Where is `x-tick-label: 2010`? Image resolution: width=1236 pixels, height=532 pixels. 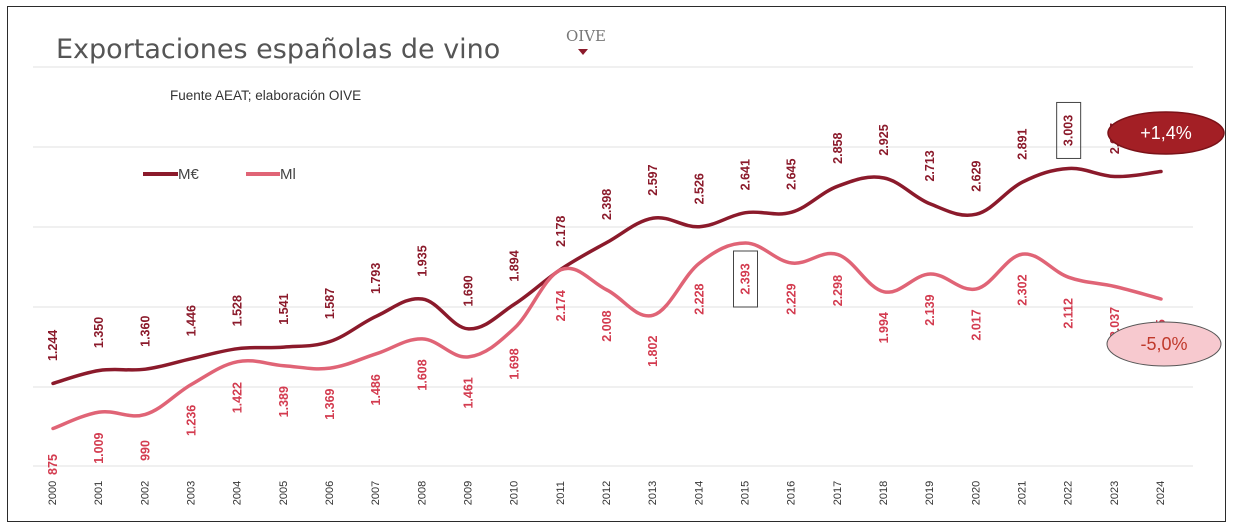
x-tick-label: 2010 is located at coordinates (515, 493).